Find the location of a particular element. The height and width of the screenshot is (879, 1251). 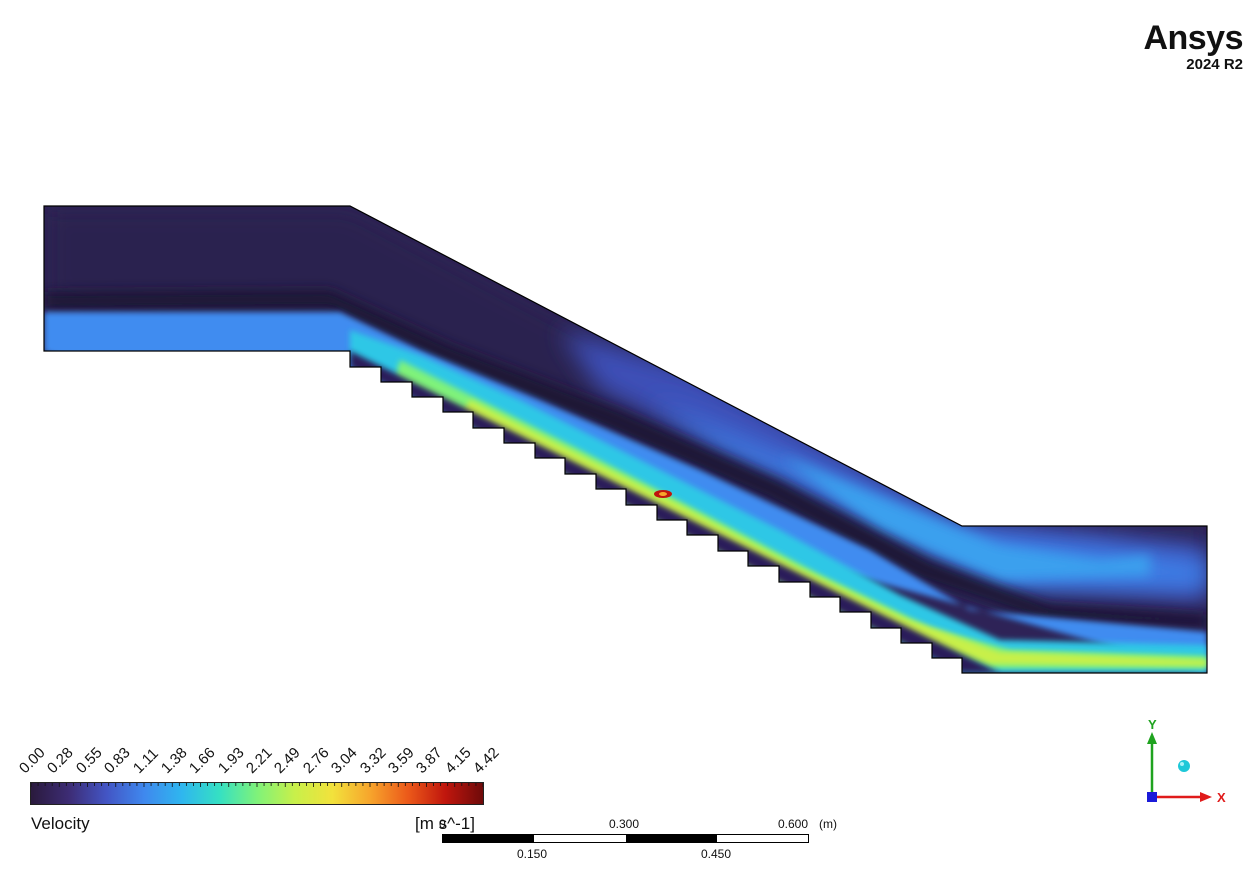

legend-tick-label: 1.66 is located at coordinates (202, 760).